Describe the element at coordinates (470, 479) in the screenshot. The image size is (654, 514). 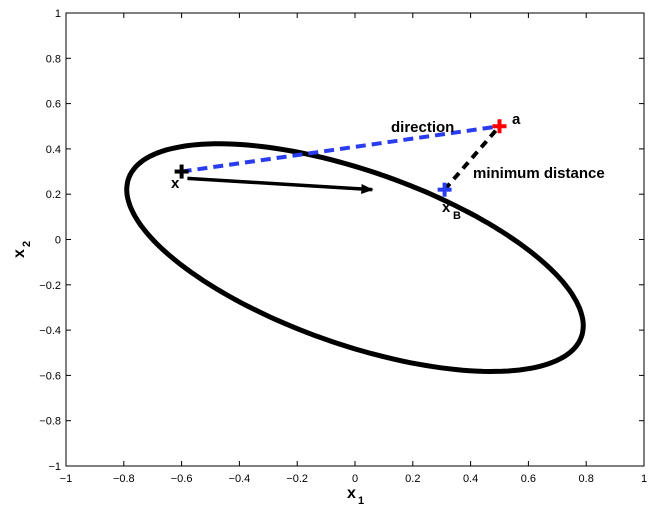
I see `x-tick-label: 0.4` at that location.